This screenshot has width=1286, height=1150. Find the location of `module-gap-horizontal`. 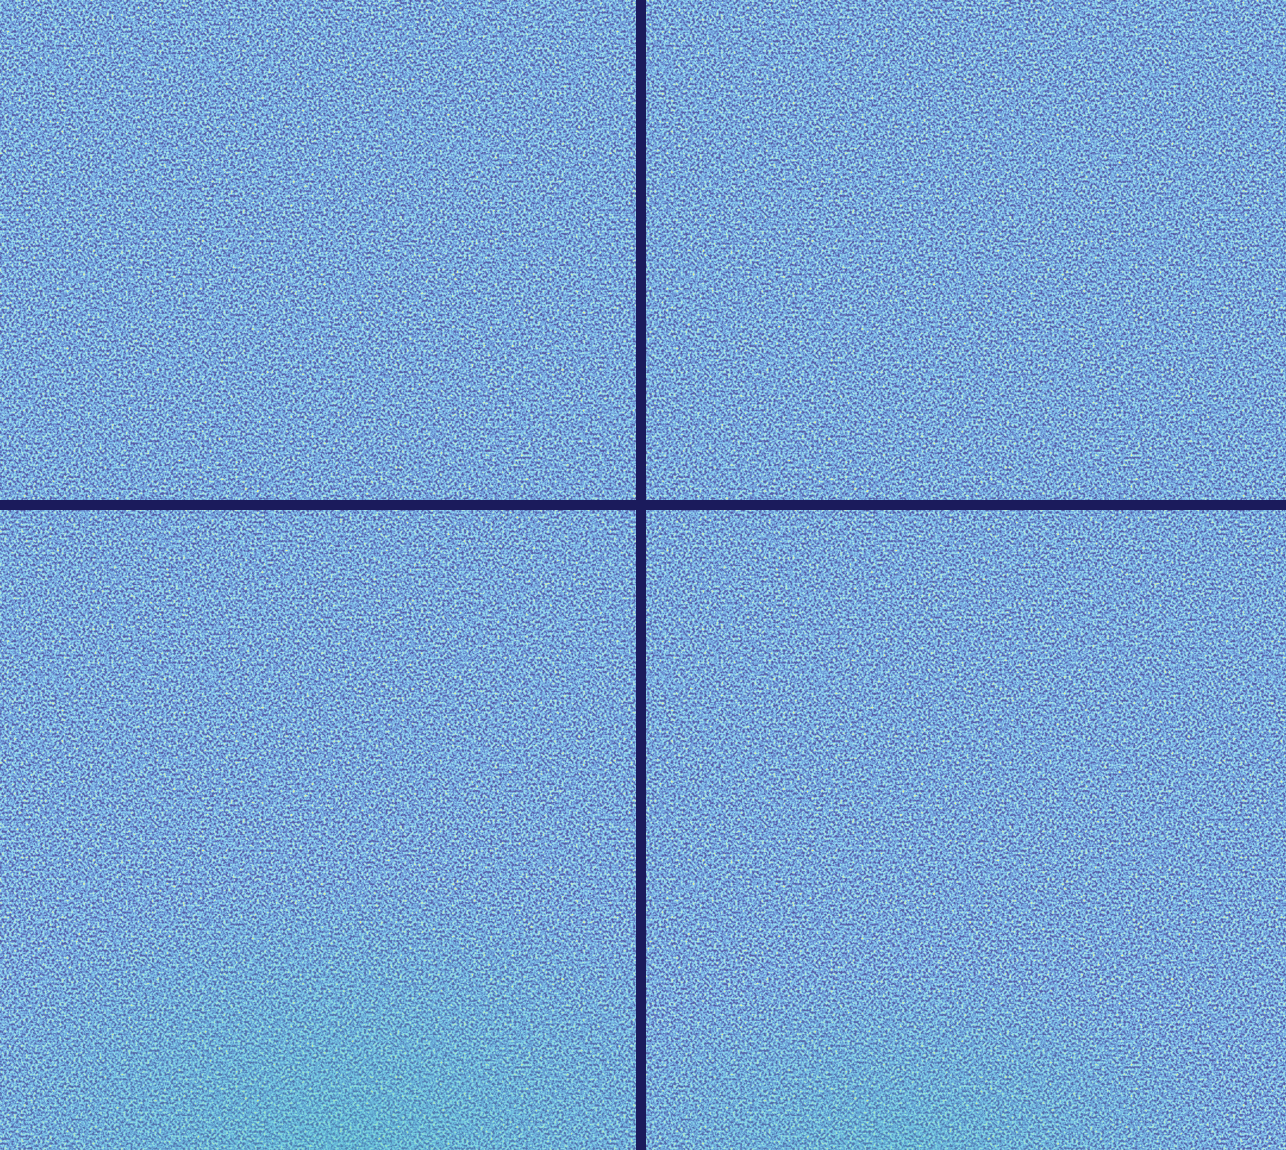

module-gap-horizontal is located at coordinates (643, 505).